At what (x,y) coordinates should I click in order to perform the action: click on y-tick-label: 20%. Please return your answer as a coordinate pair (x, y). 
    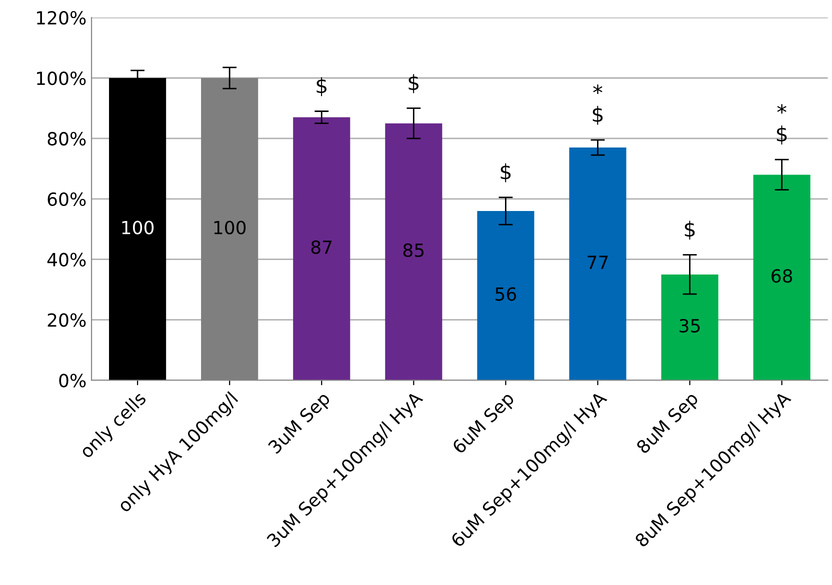
    Looking at the image, I should click on (67, 320).